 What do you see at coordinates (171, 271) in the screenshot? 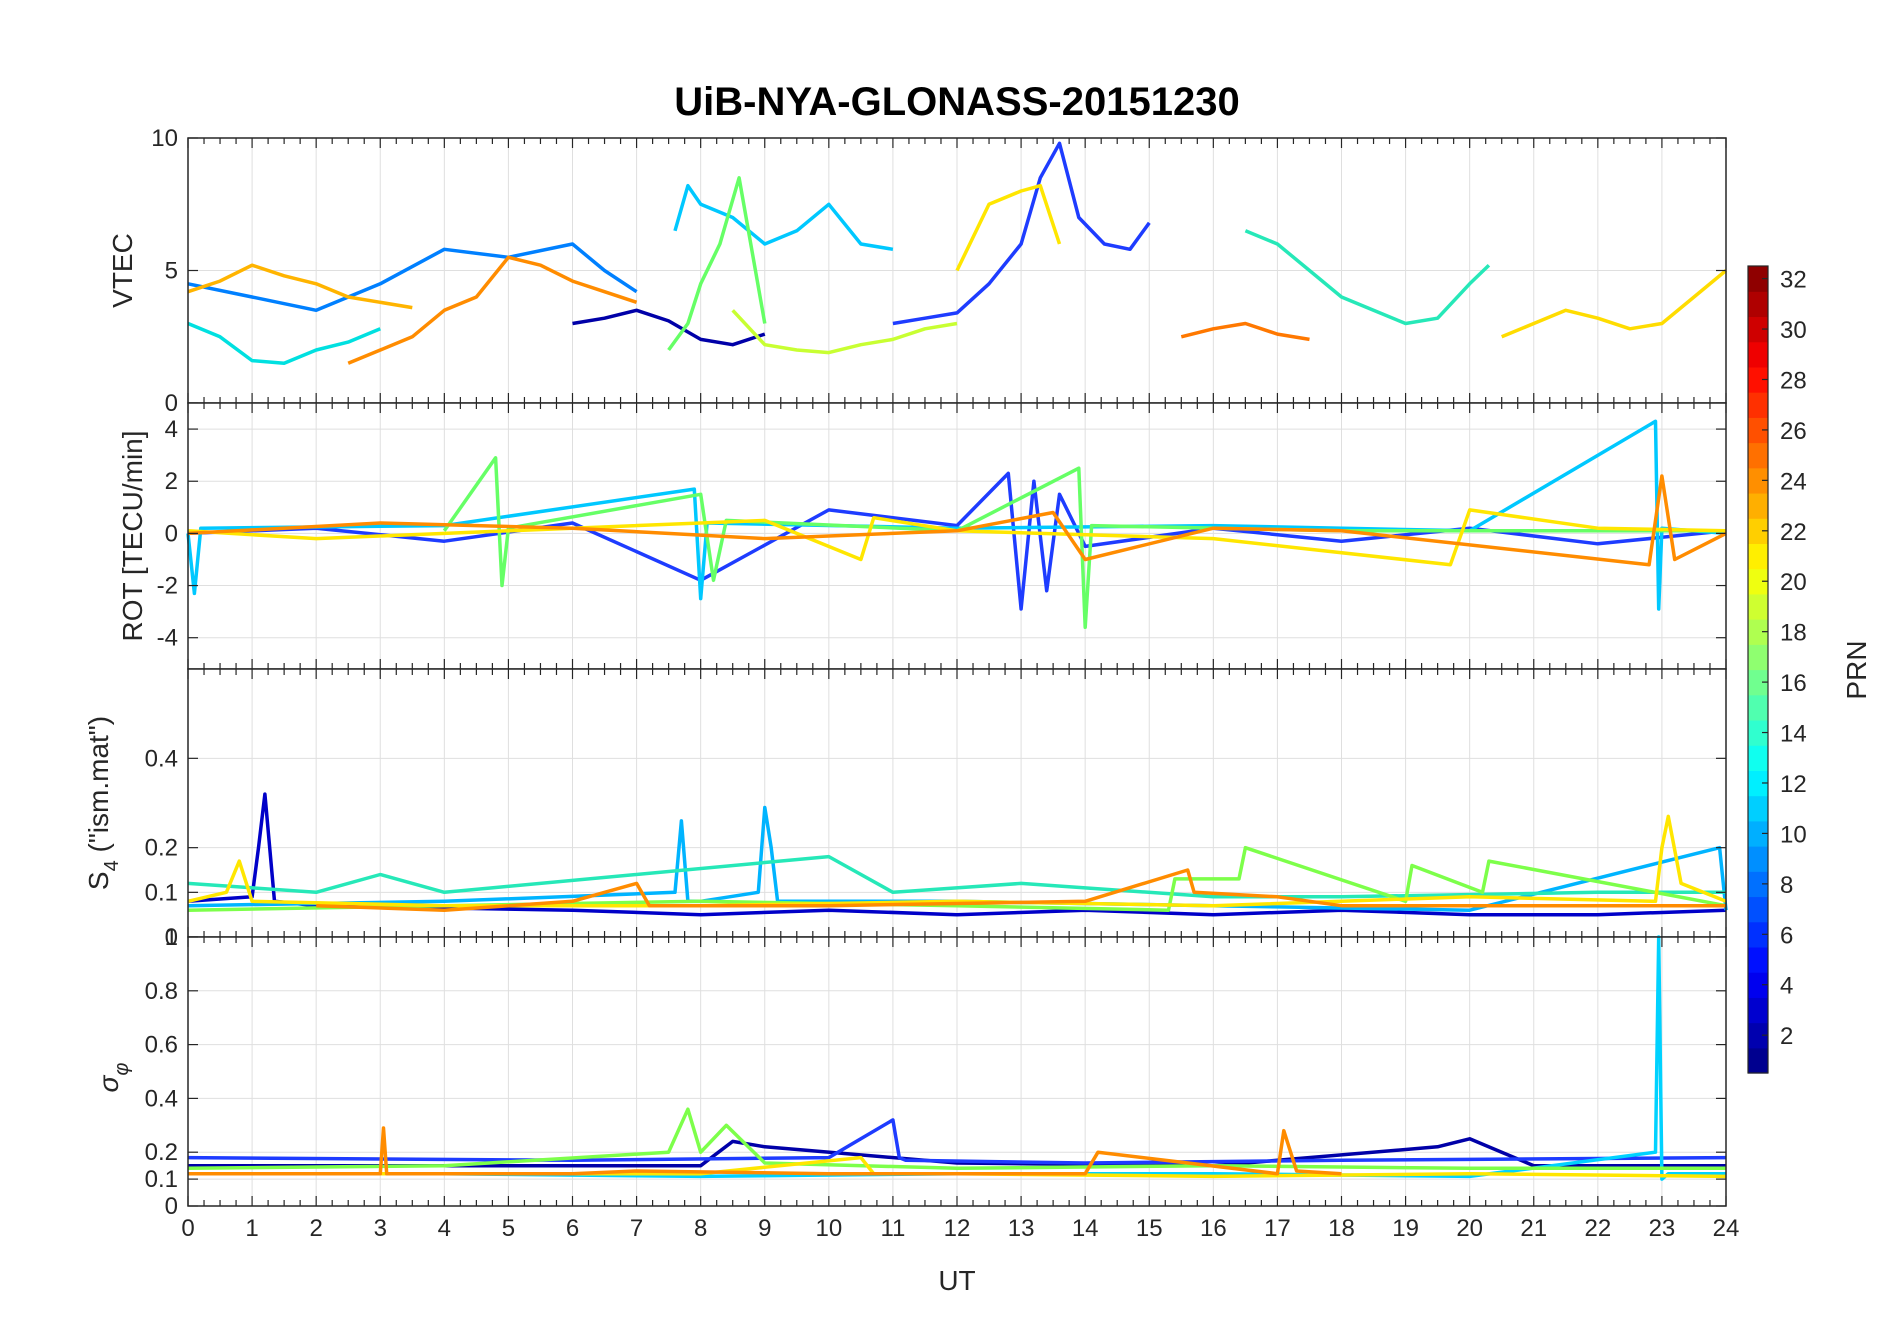
I see `y-tick-label: 5` at bounding box center [171, 271].